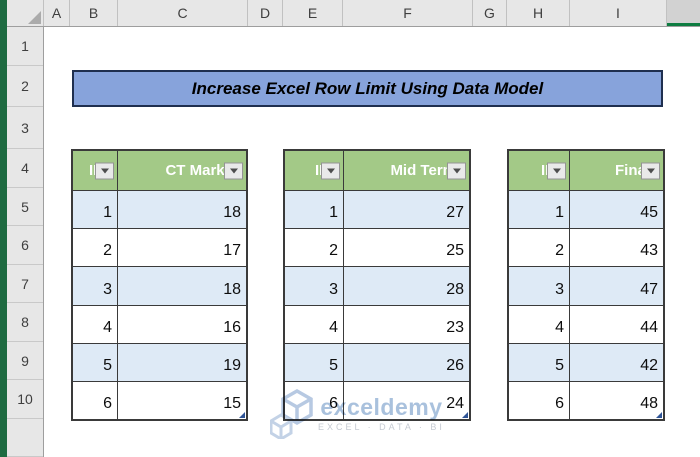 This screenshot has width=700, height=457. What do you see at coordinates (406, 209) in the screenshot?
I see `table-cell: 27` at bounding box center [406, 209].